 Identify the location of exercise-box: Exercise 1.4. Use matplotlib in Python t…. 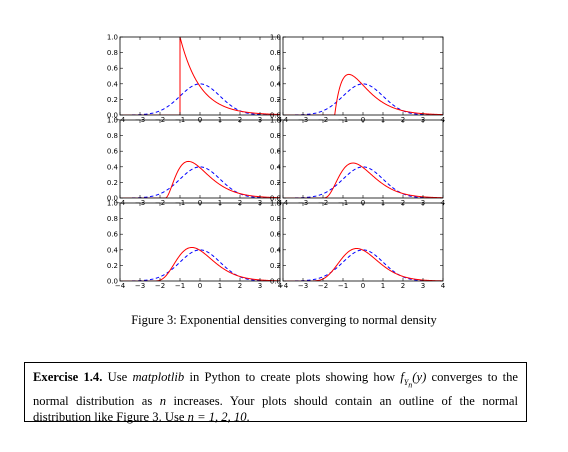
(275, 393).